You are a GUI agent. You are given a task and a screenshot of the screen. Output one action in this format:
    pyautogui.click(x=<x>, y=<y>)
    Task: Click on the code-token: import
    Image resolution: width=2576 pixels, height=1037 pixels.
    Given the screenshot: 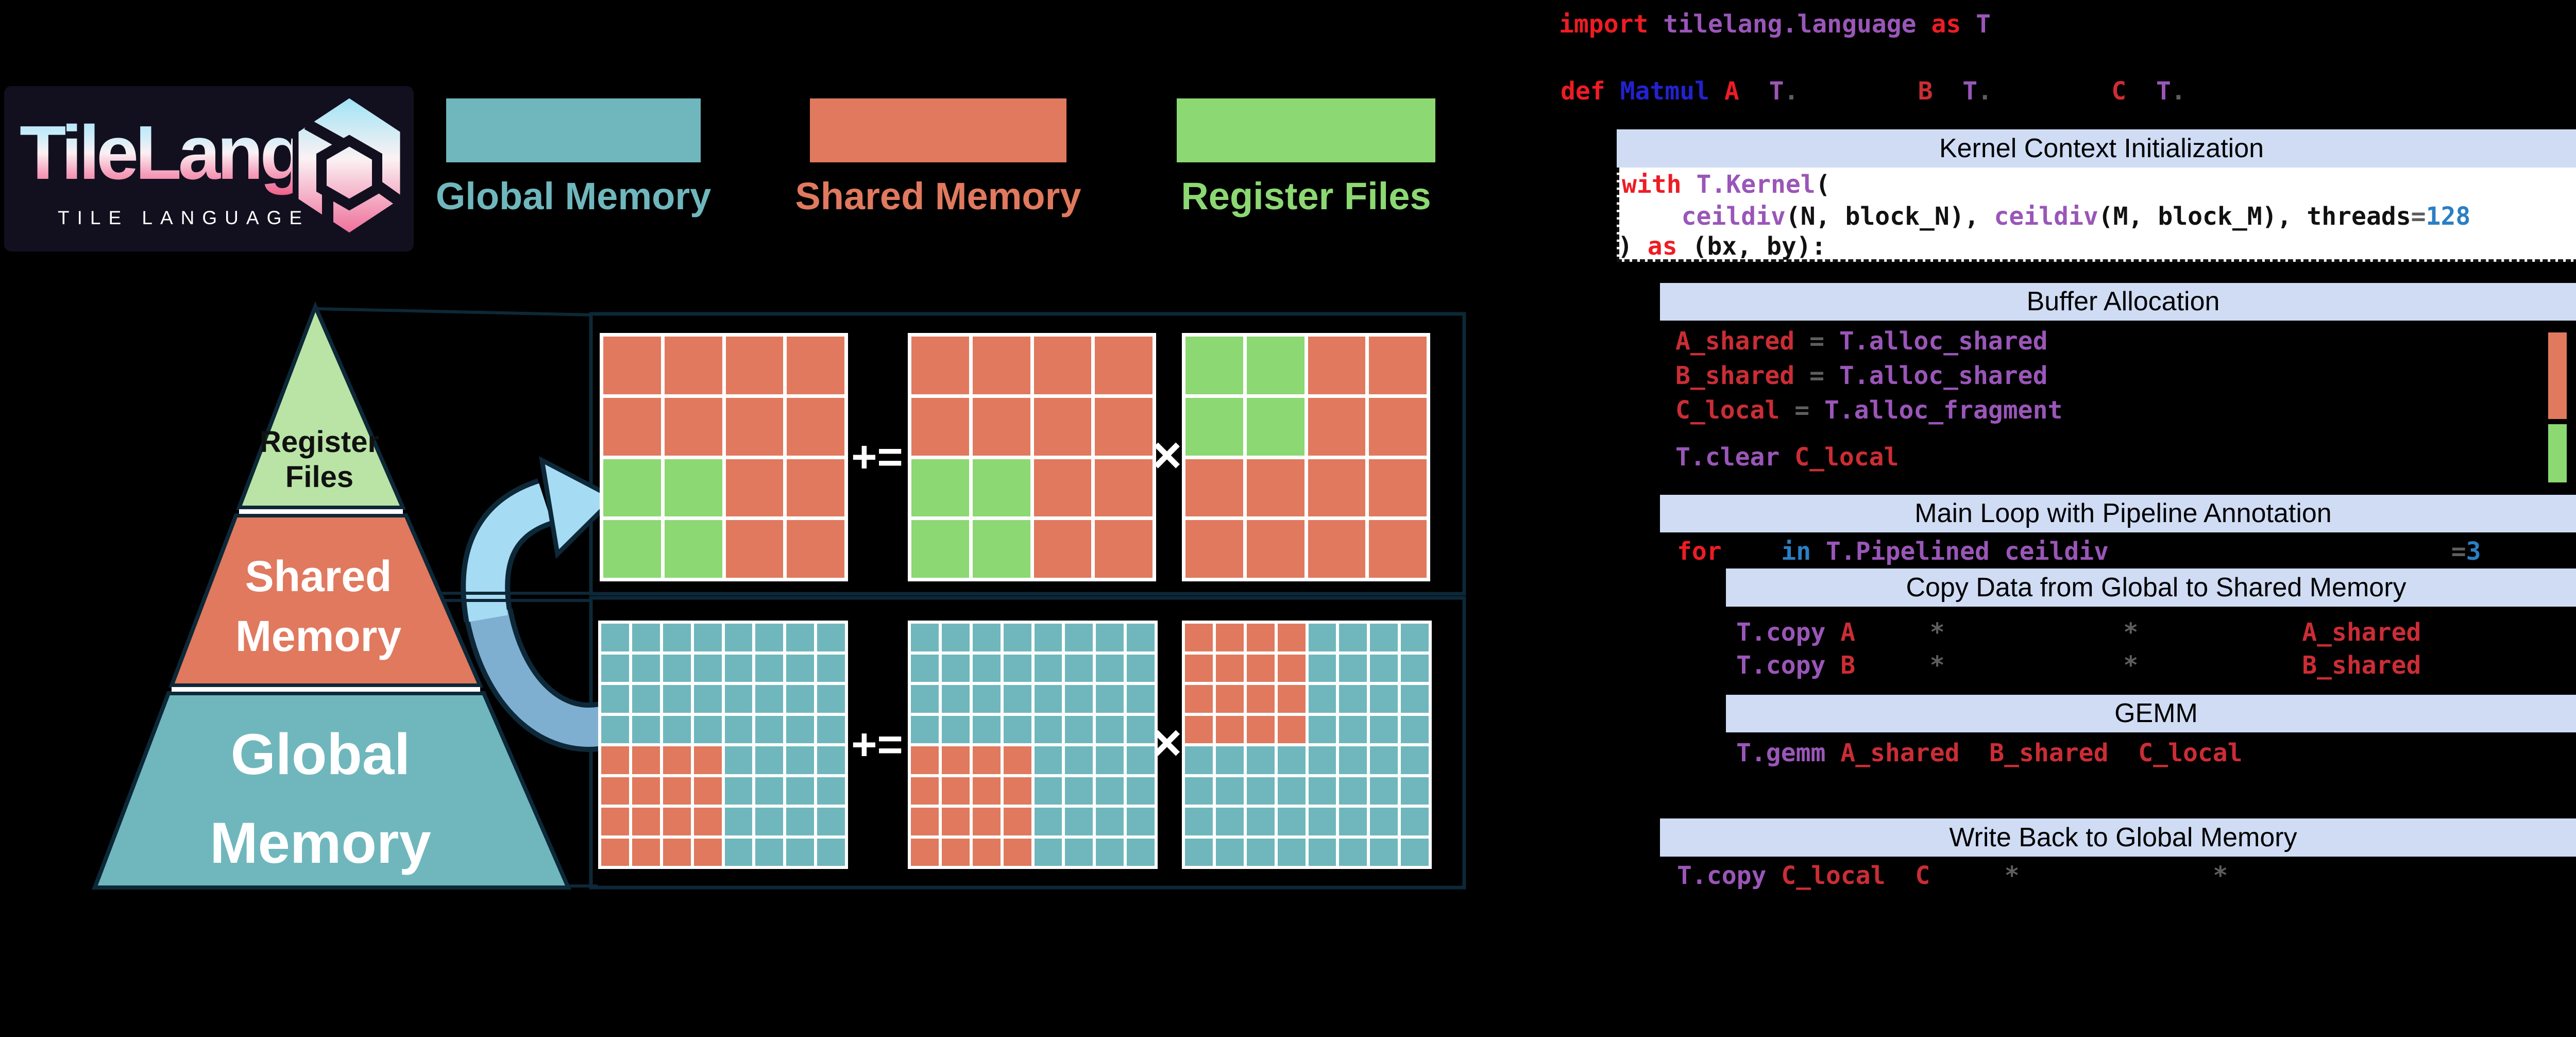 What is the action you would take?
    pyautogui.click(x=1612, y=24)
    